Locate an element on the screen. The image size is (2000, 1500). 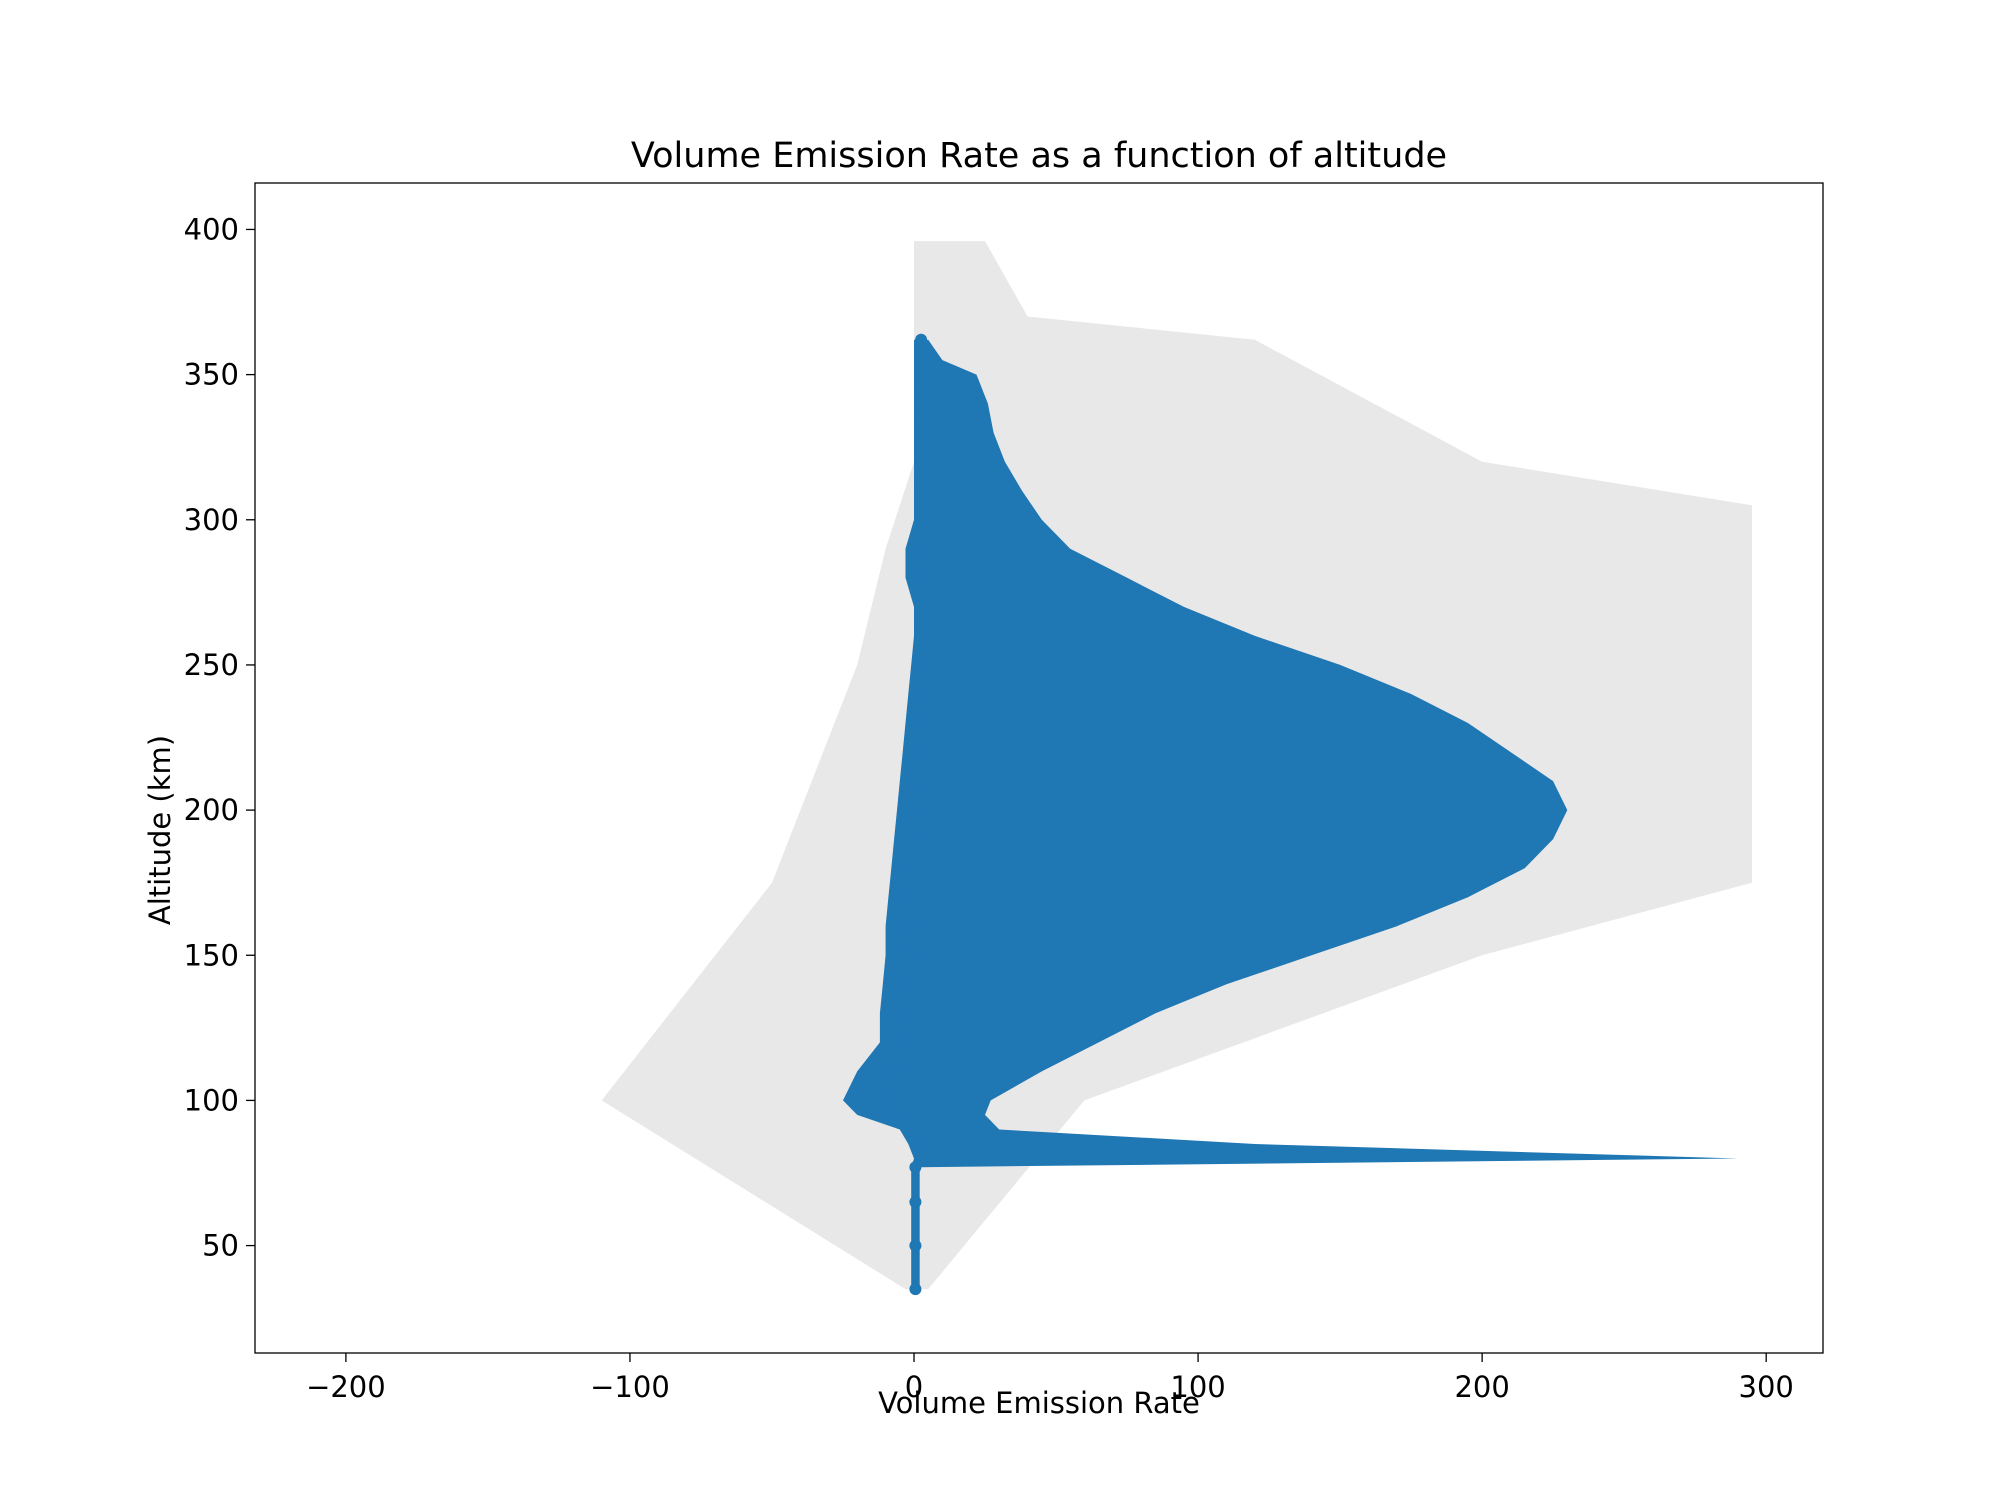
y-tick-label: 50 is located at coordinates (220, 1246).